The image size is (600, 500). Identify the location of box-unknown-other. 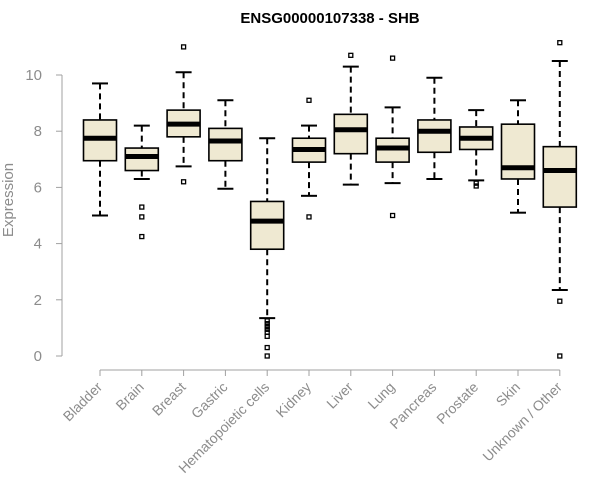
(560, 199).